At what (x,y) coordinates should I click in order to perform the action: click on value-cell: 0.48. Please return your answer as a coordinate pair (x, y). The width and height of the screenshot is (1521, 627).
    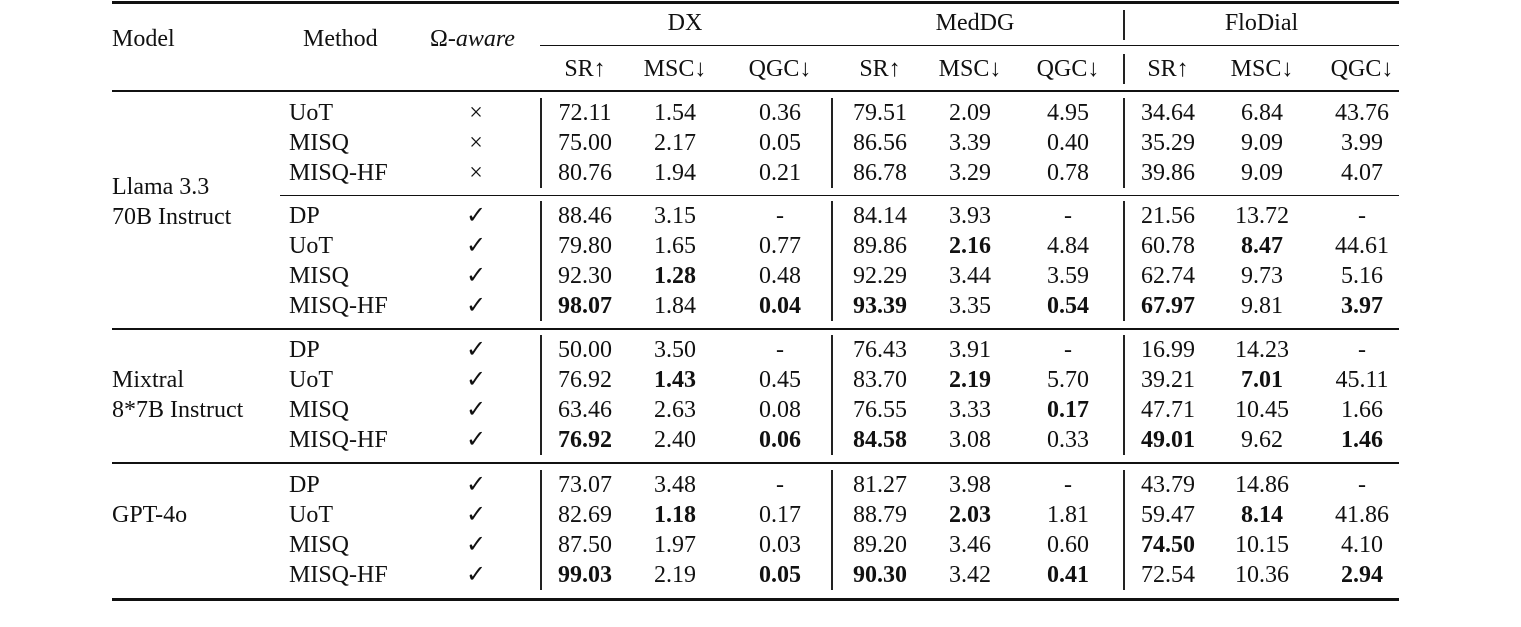
    Looking at the image, I should click on (780, 276).